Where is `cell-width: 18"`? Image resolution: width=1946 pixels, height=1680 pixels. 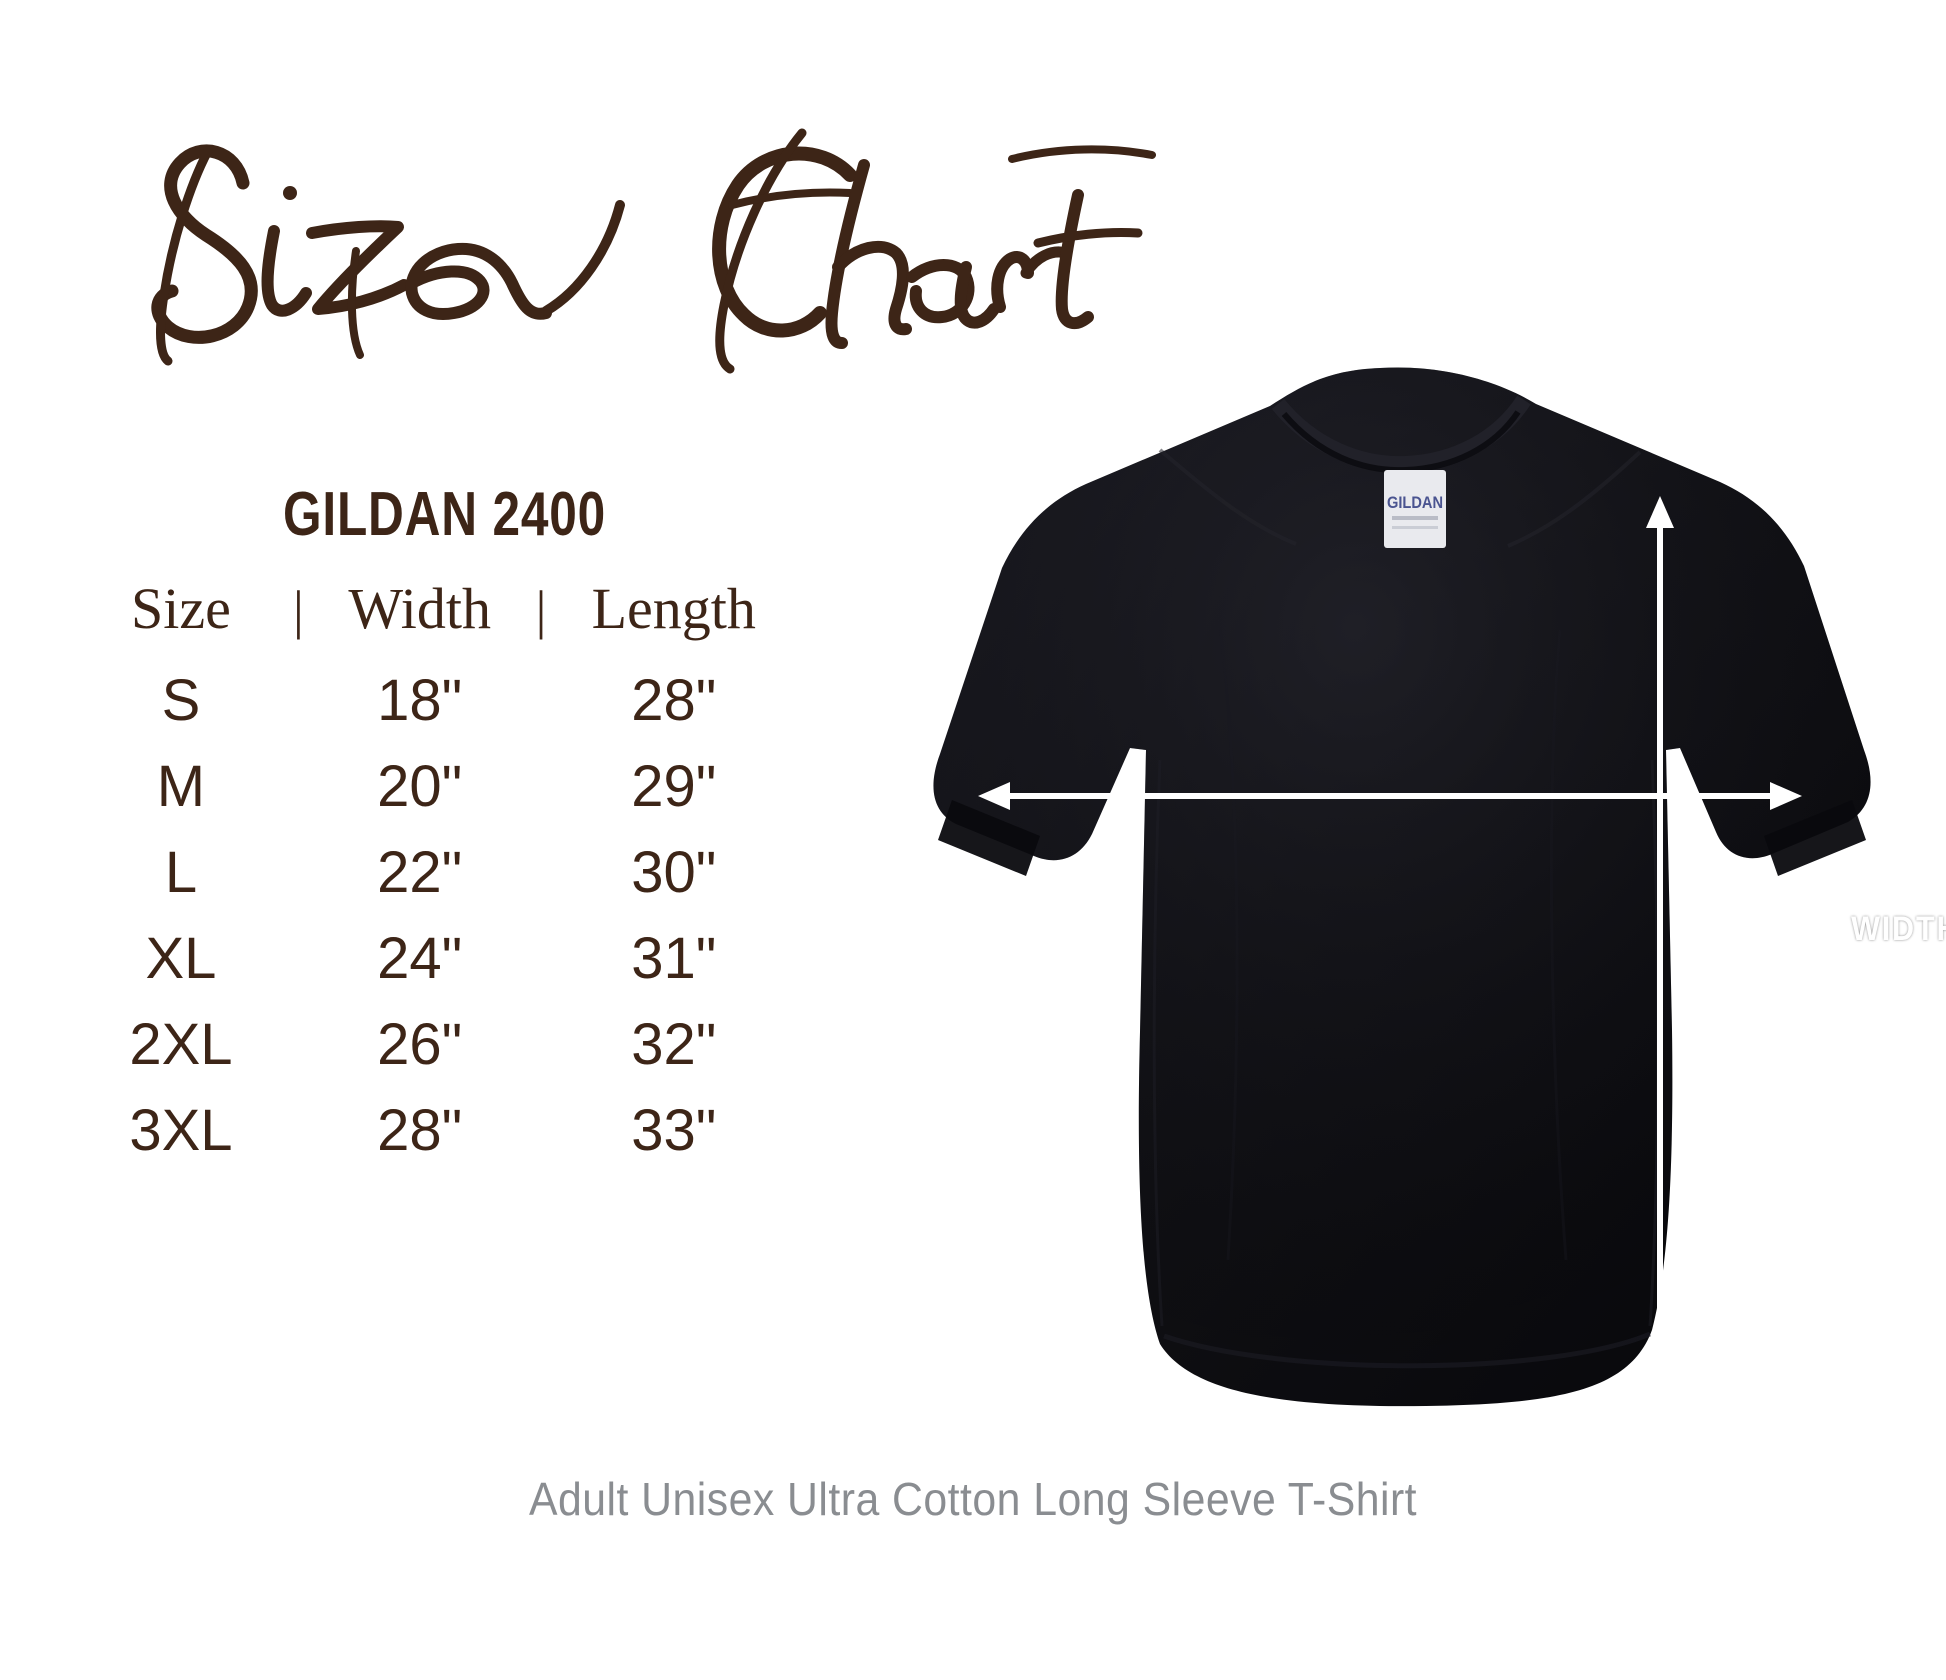 cell-width: 18" is located at coordinates (420, 700).